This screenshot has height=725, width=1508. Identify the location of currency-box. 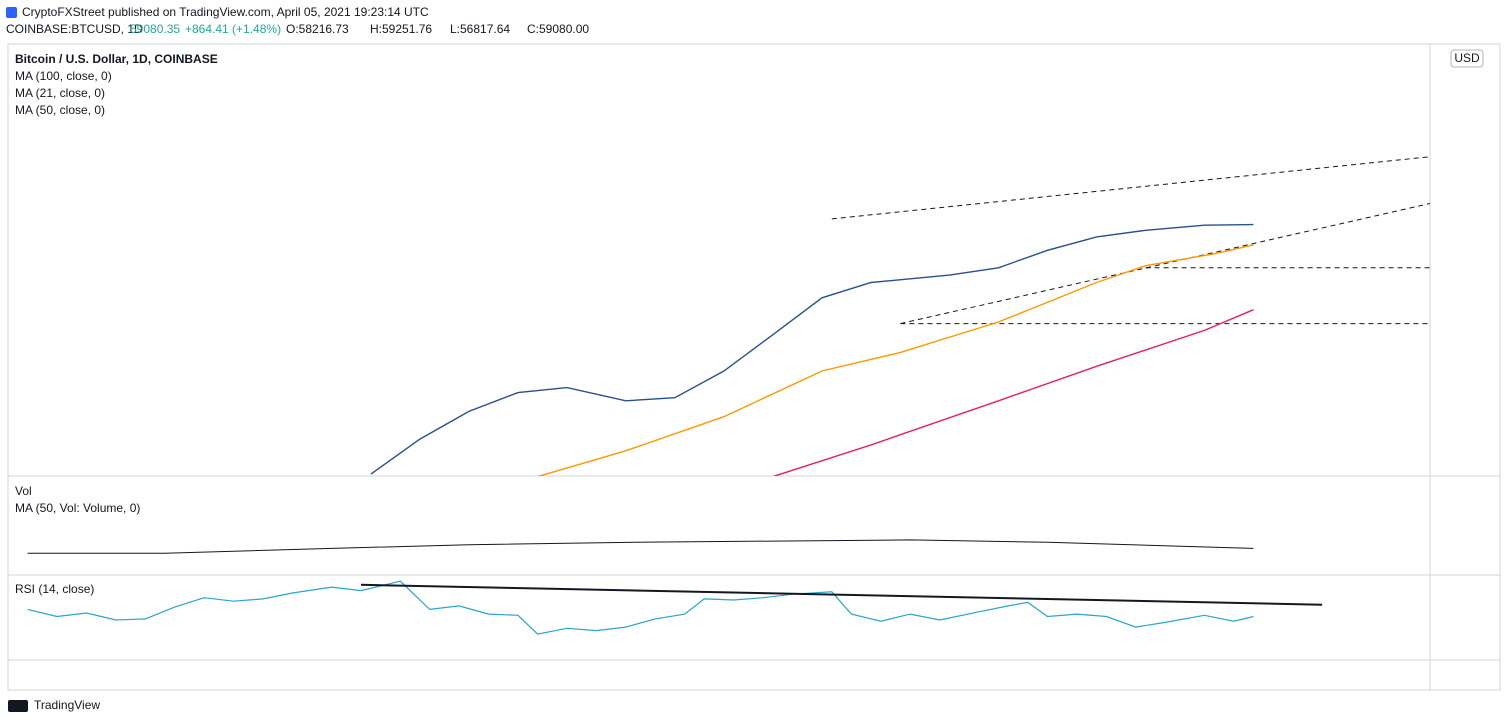
(1467, 58).